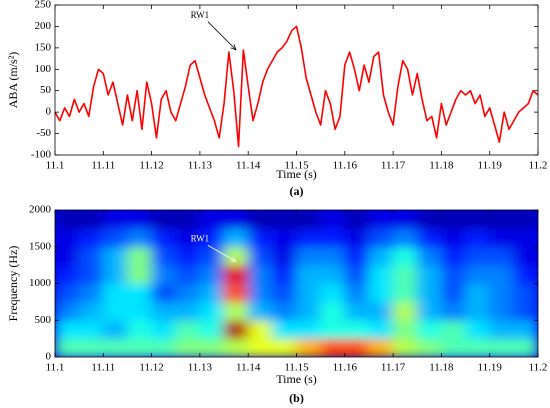 This screenshot has width=550, height=408. I want to click on annotation-text: RW1, so click(200, 238).